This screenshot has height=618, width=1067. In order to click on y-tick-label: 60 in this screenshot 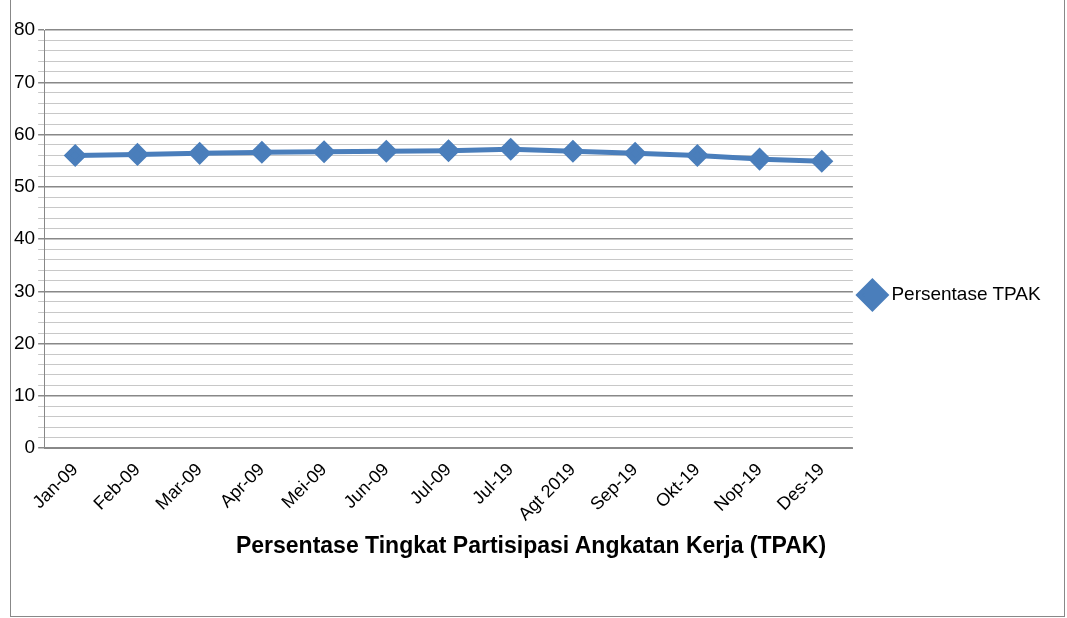, I will do `click(24, 133)`.